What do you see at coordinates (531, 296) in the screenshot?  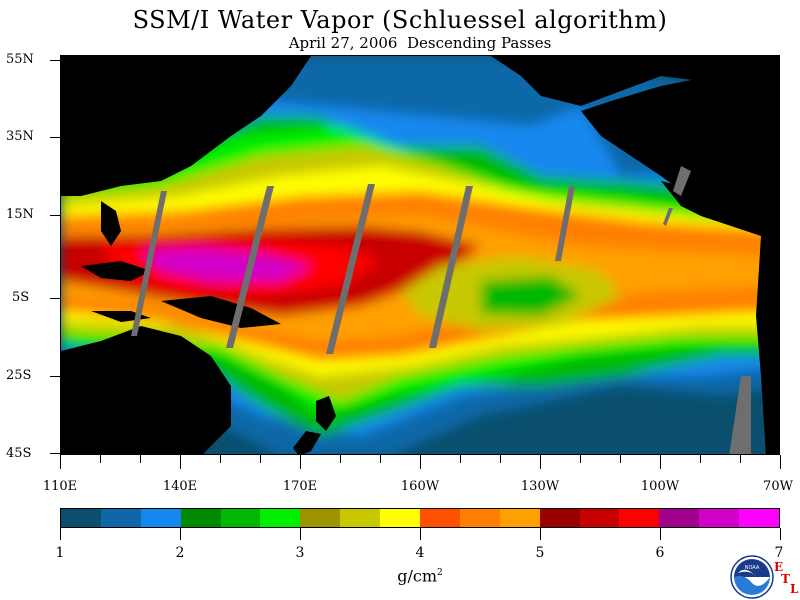 I see `dry-tongue-green` at bounding box center [531, 296].